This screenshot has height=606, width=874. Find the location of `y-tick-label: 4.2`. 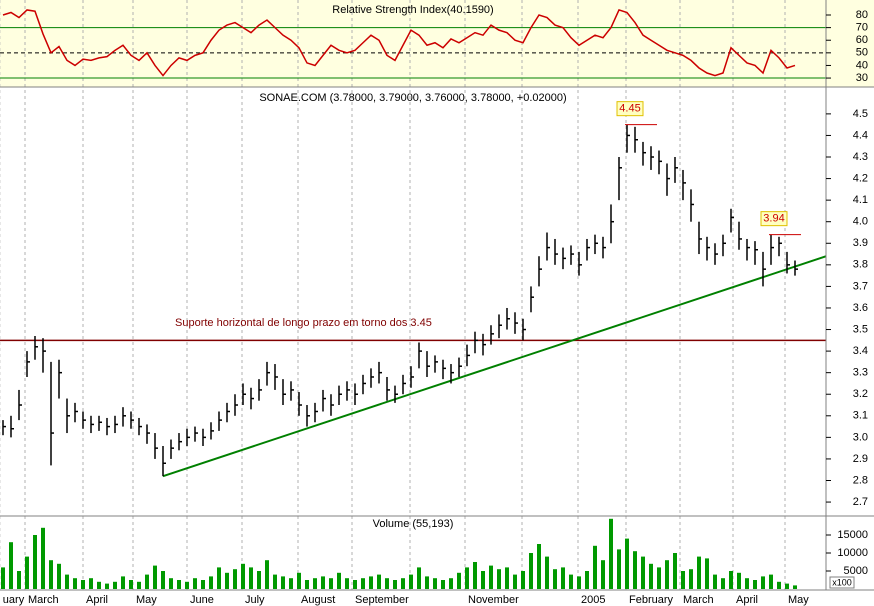

y-tick-label: 4.2 is located at coordinates (860, 178).